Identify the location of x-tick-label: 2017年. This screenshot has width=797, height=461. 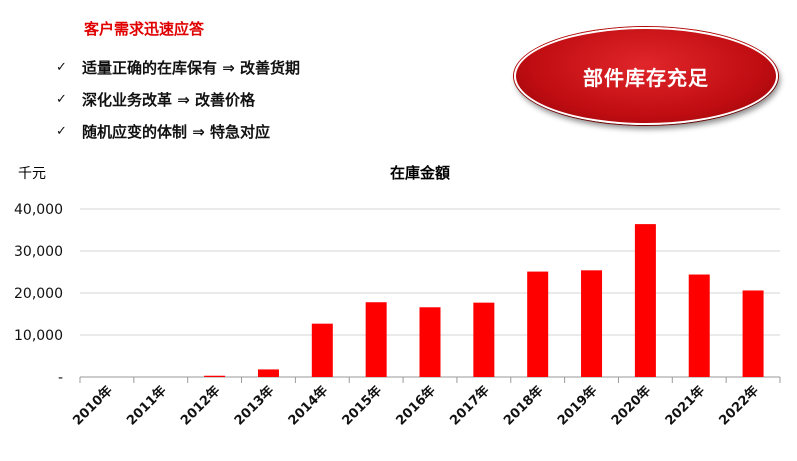
(470, 406).